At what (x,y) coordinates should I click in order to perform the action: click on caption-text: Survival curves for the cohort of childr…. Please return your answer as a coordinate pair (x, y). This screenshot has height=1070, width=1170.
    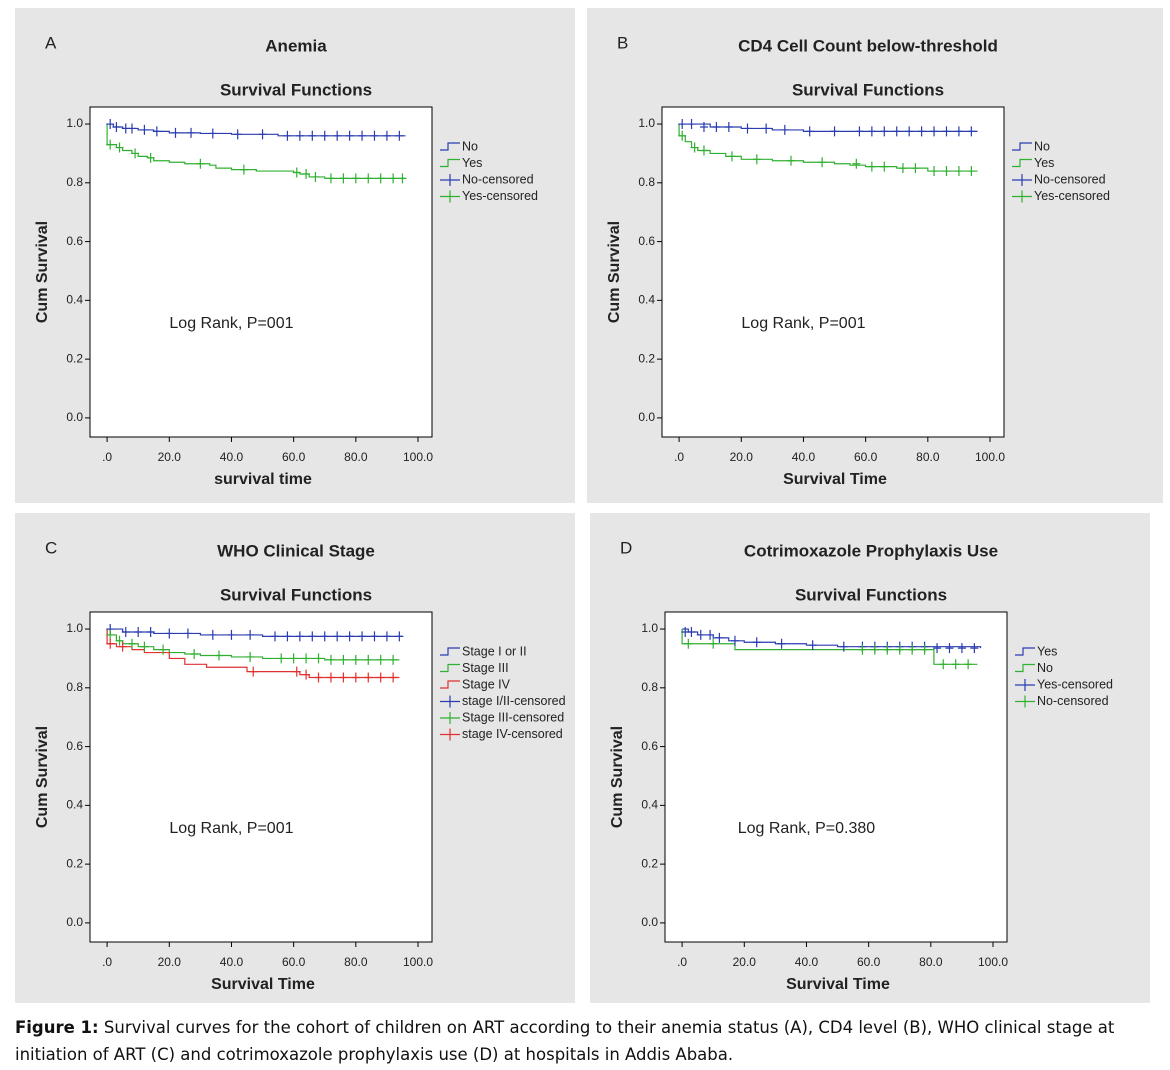
    Looking at the image, I should click on (565, 1041).